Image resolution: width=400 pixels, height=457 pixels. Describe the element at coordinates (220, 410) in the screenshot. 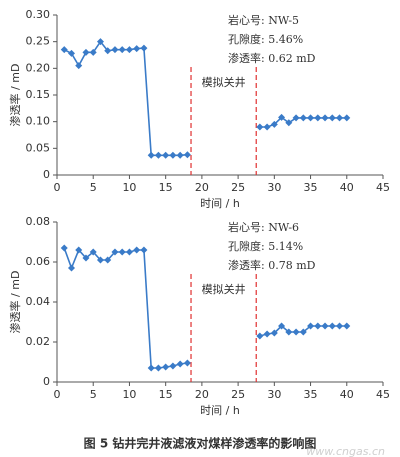

I see `x-axis-label: 时间 / h` at that location.